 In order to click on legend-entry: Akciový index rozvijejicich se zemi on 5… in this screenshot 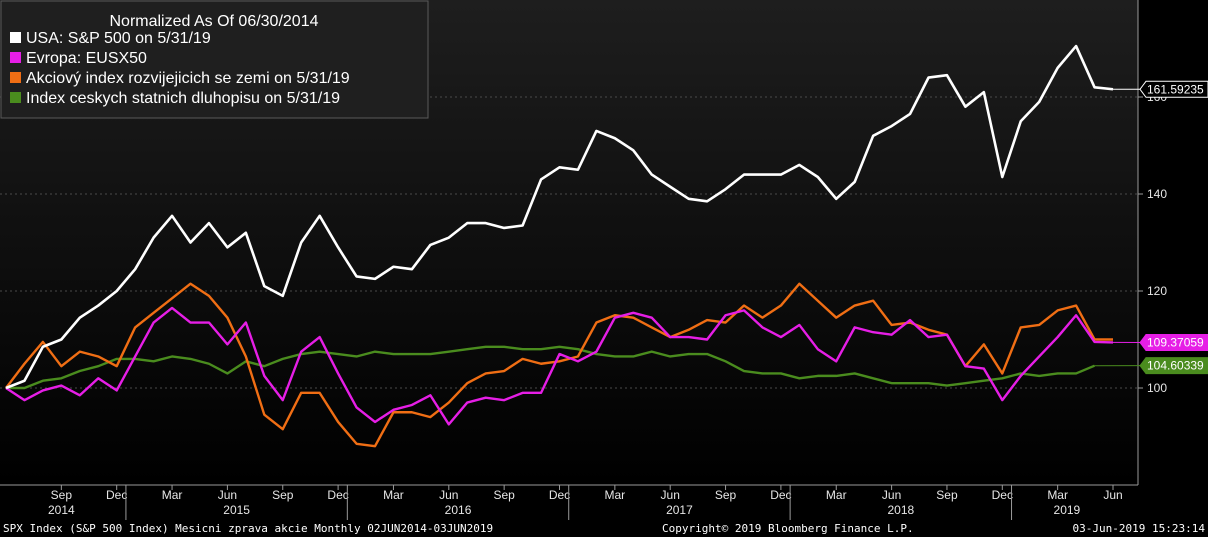, I will do `click(188, 78)`.